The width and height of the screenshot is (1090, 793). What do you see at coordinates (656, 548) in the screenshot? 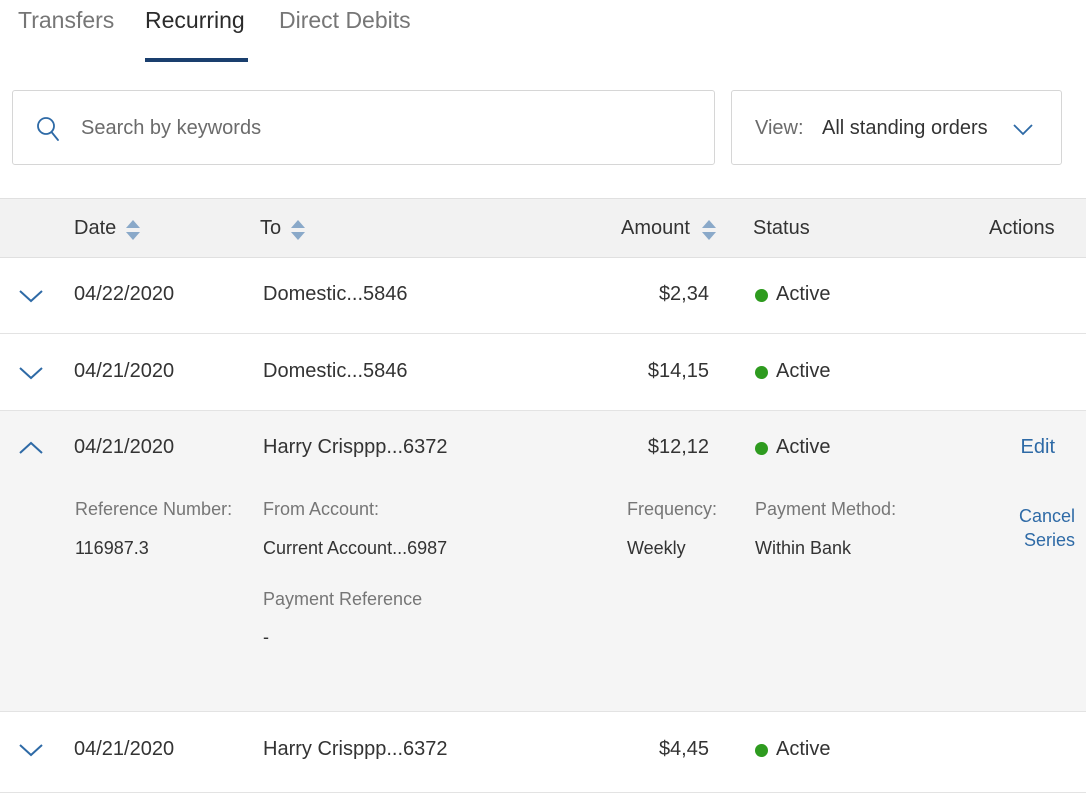
I see `frequency-value: Weekly` at bounding box center [656, 548].